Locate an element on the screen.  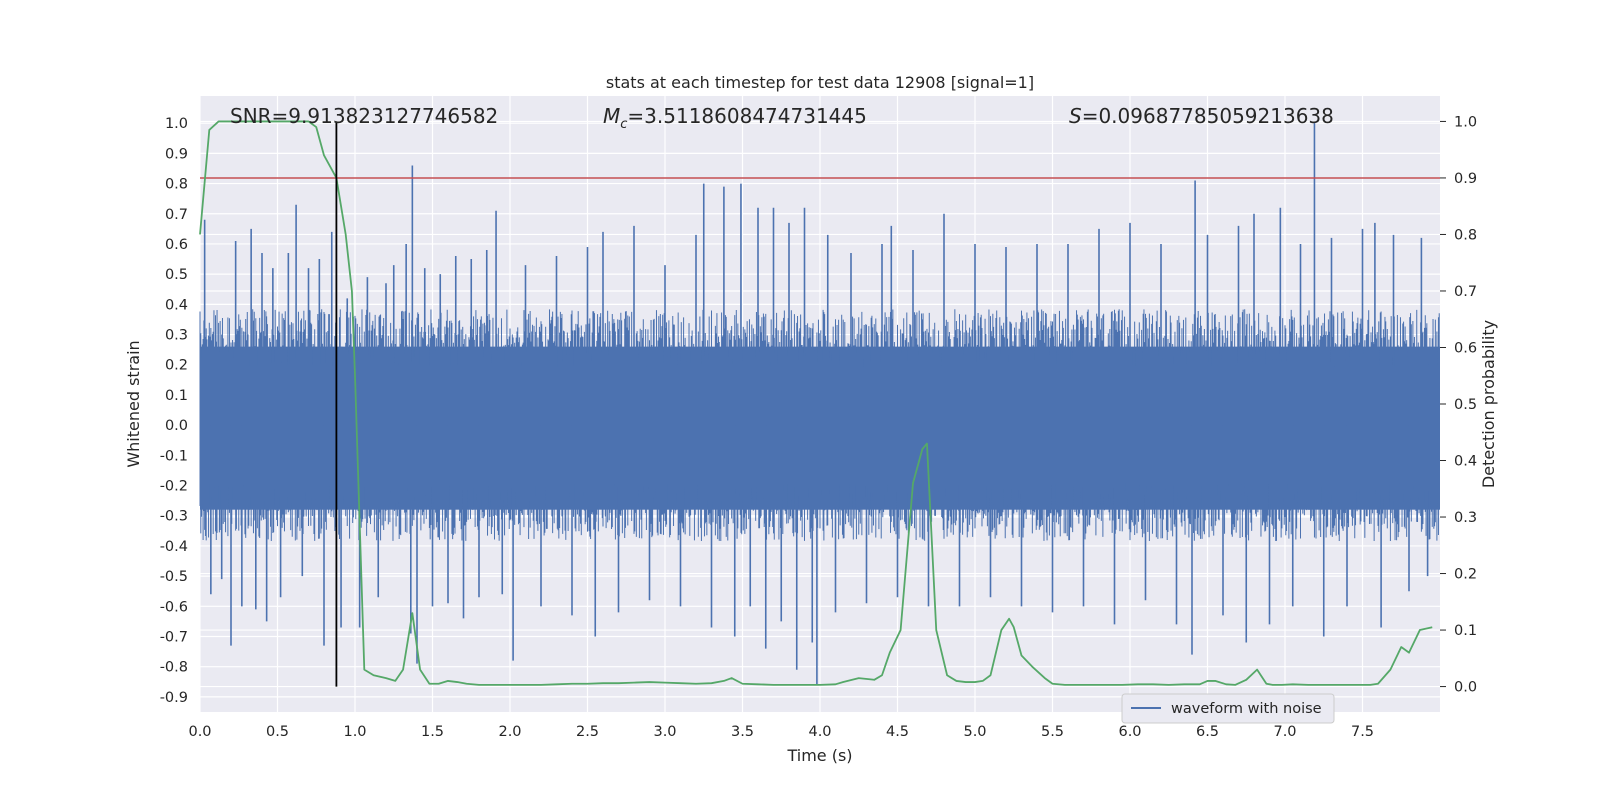
y-tick-label-left: -0.8 is located at coordinates (174, 668).